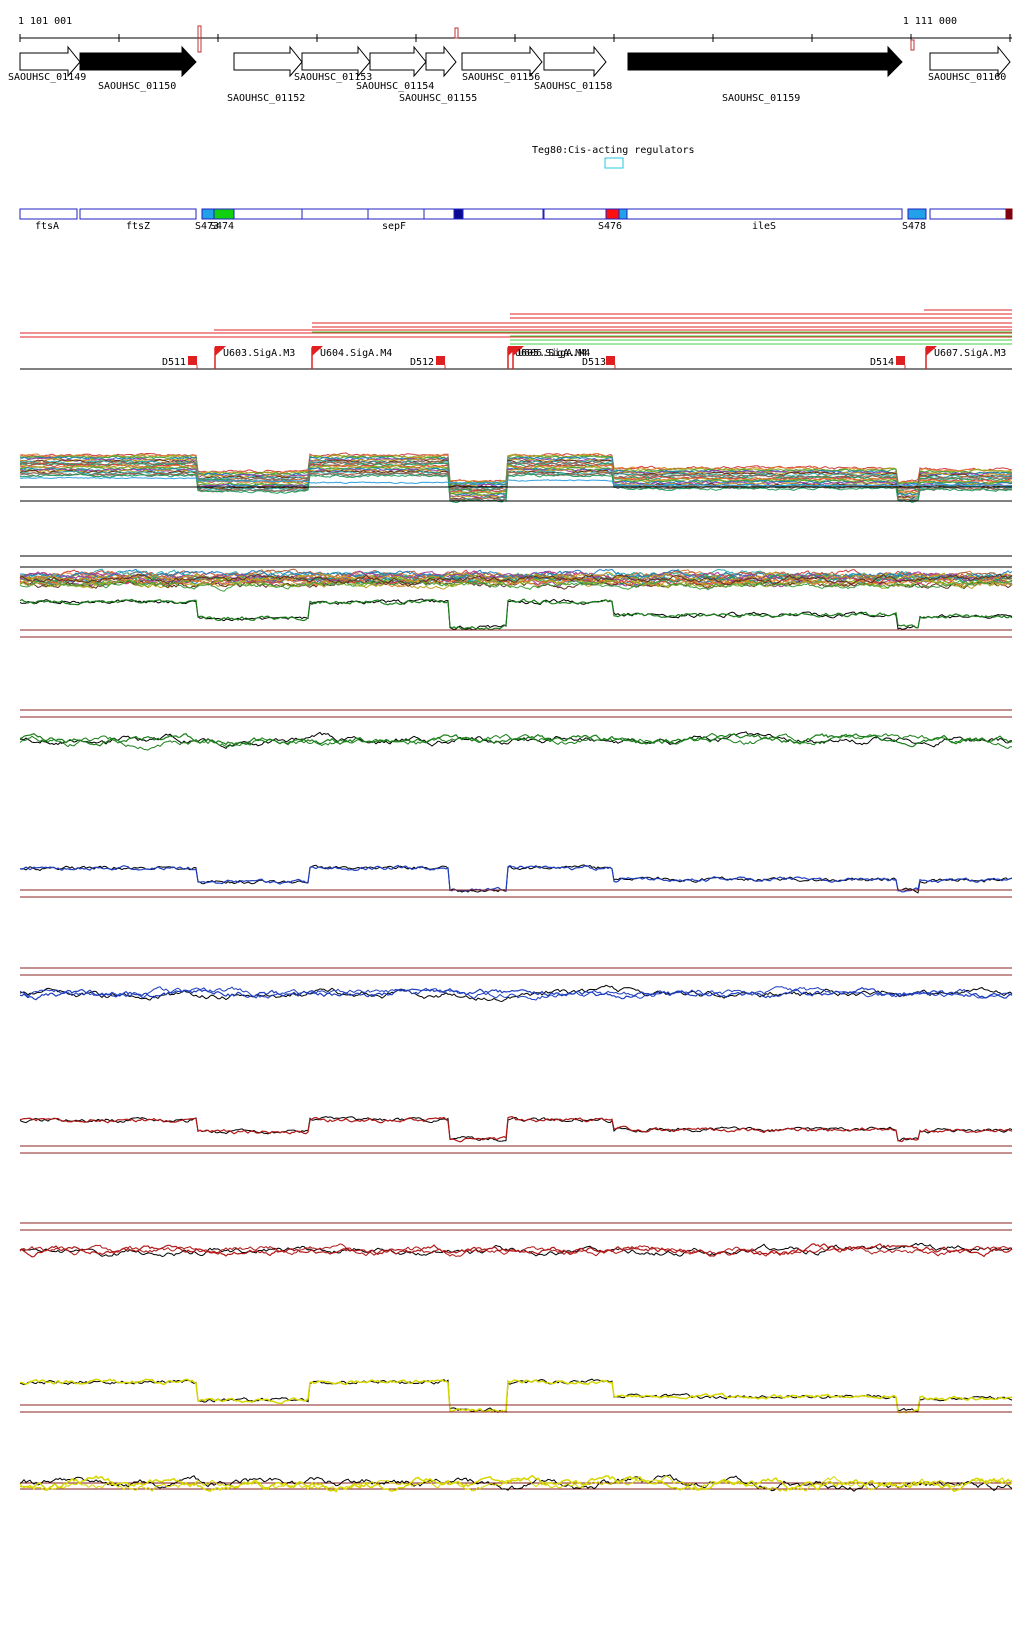  What do you see at coordinates (137, 86) in the screenshot?
I see `gene-label: SAOUHSC_01150` at bounding box center [137, 86].